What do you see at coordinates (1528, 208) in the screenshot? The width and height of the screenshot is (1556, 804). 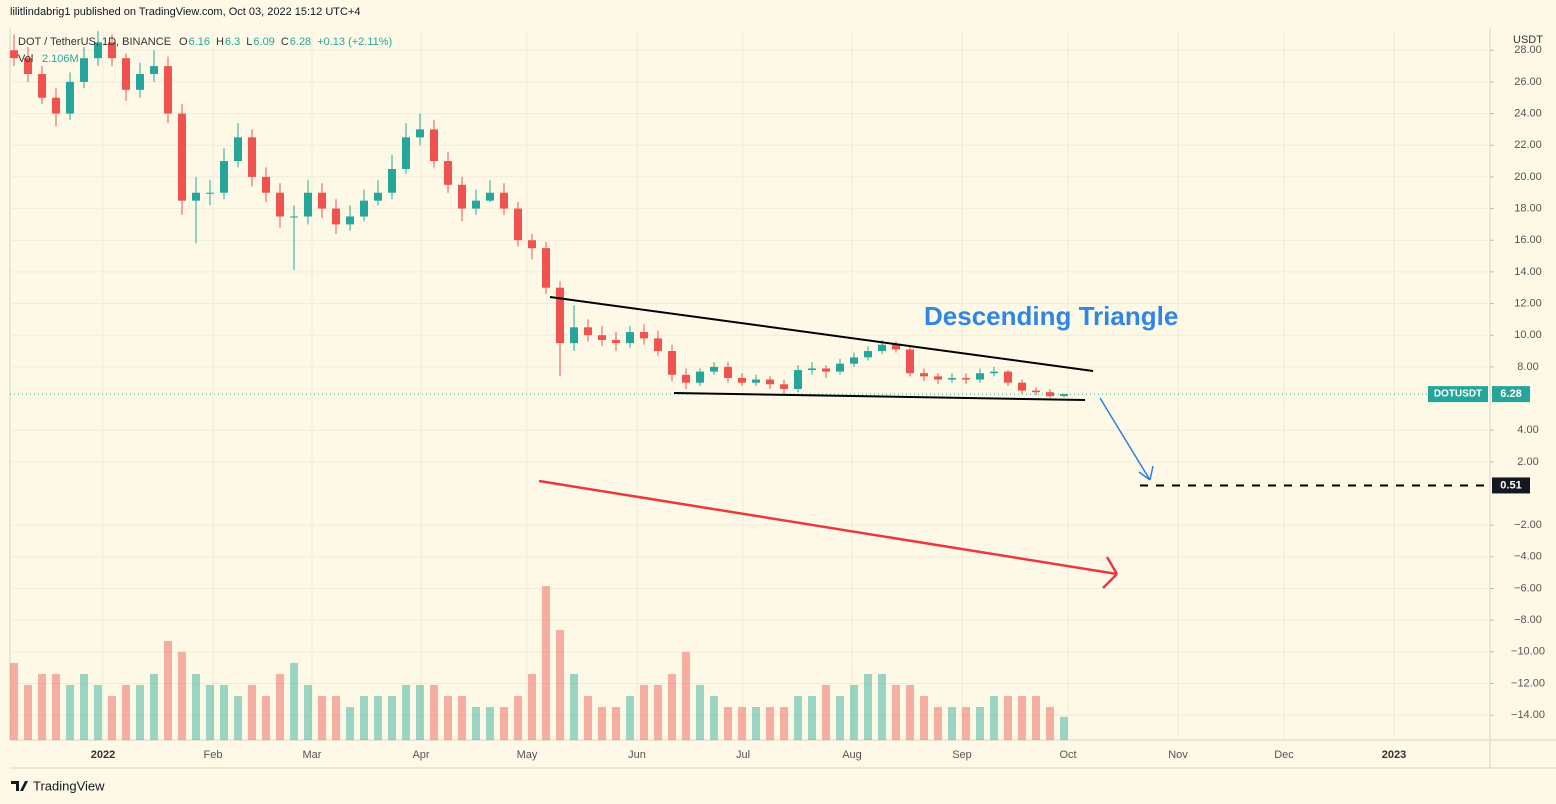 I see `y-tick-label: 18.00` at bounding box center [1528, 208].